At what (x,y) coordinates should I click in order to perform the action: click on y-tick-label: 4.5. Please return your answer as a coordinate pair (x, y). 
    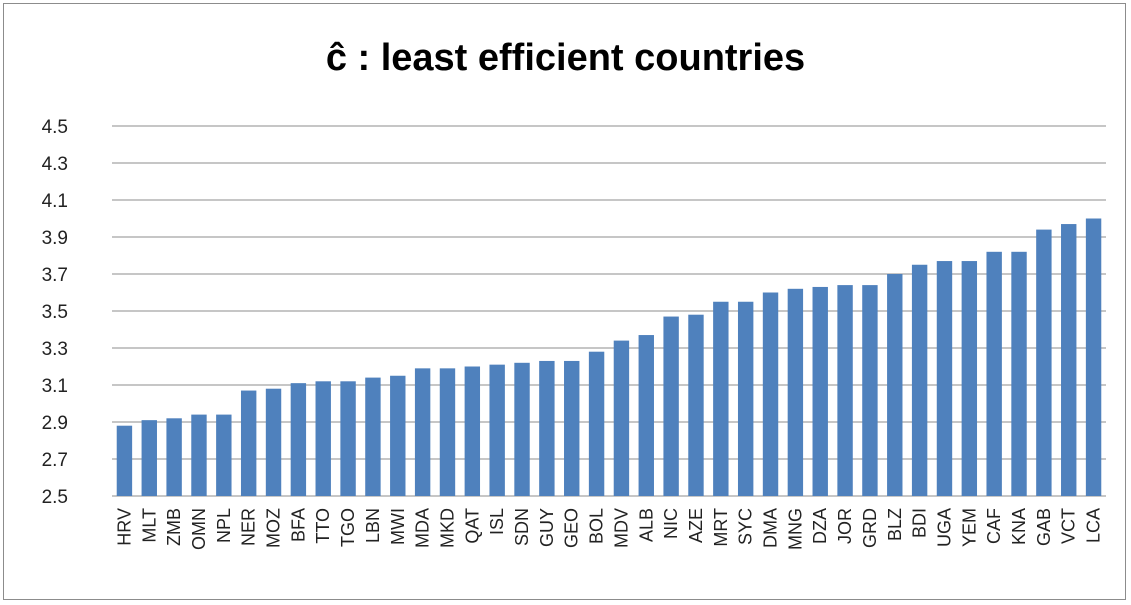
    Looking at the image, I should click on (55, 127).